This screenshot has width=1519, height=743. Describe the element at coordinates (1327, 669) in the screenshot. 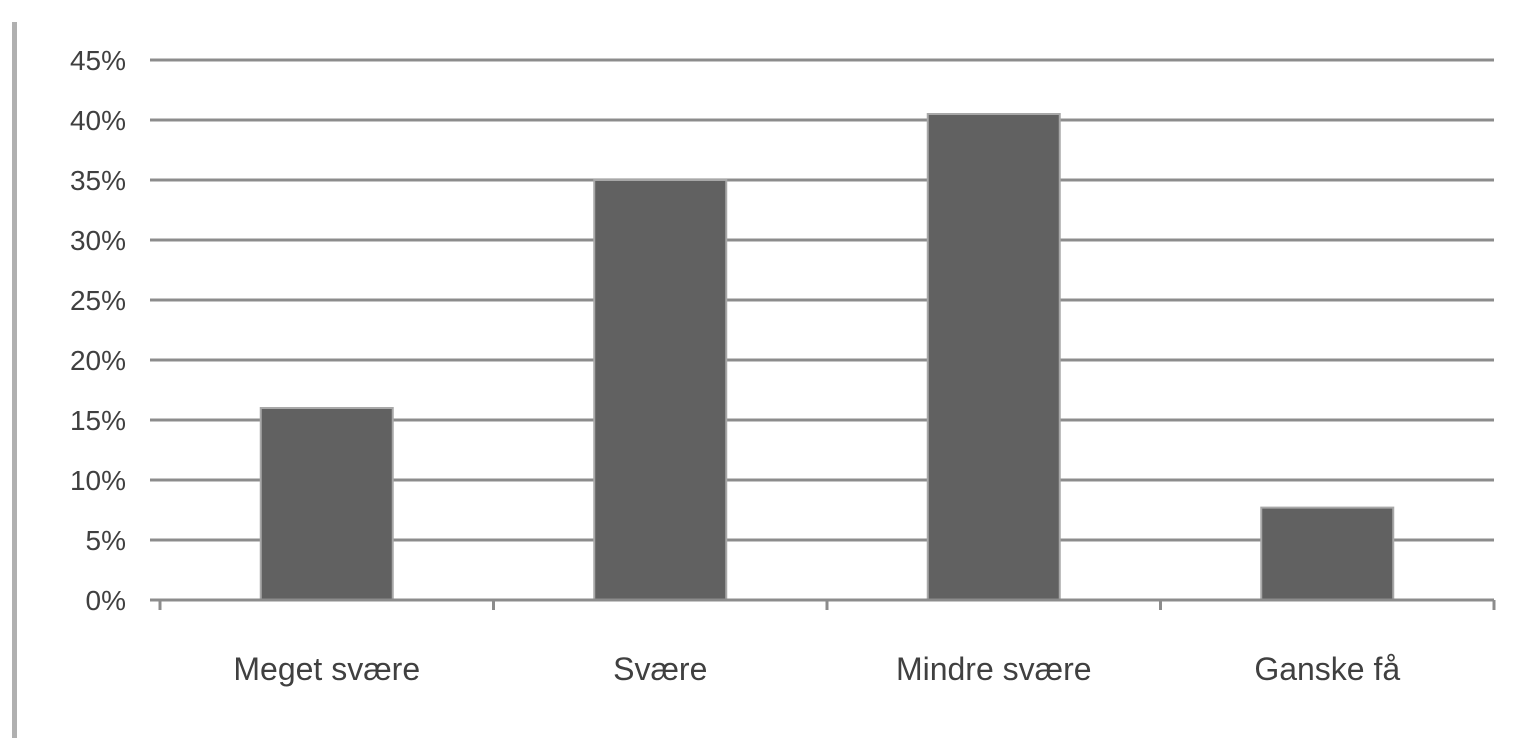

I see `x-tick-label: Ganske få` at that location.